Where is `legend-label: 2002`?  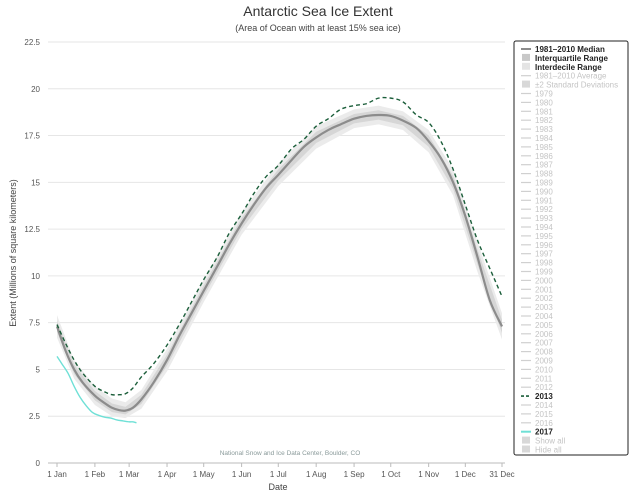 legend-label: 2002 is located at coordinates (544, 298).